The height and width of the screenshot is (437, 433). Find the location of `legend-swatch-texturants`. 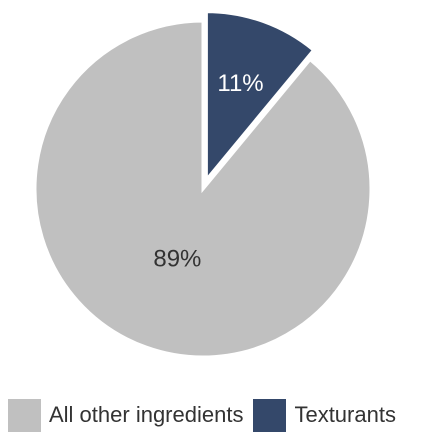

legend-swatch-texturants is located at coordinates (270, 415).